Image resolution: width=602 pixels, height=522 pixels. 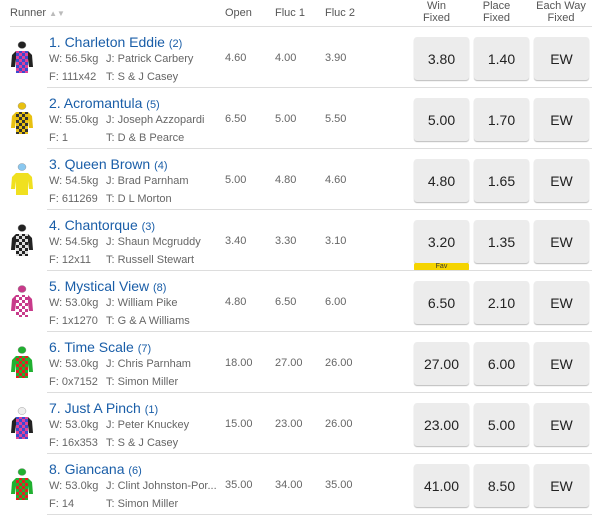 I want to click on runner-name: 2. Acromantula, so click(x=96, y=103).